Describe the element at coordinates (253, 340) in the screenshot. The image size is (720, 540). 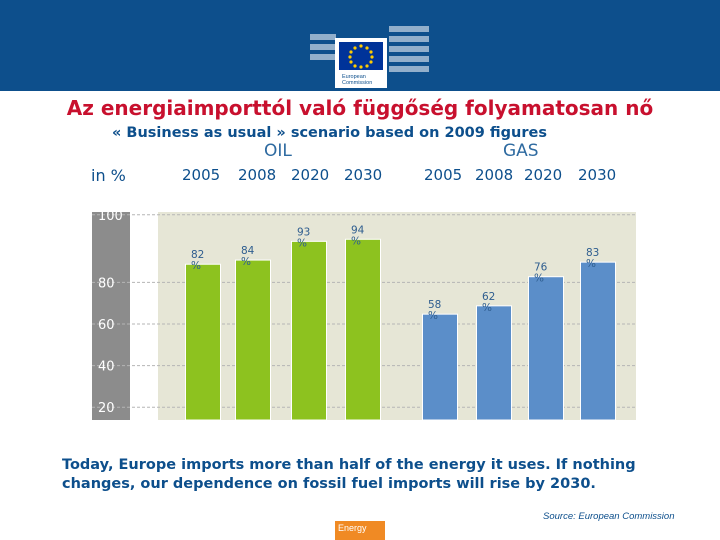
I see `bar-oil-2008` at that location.